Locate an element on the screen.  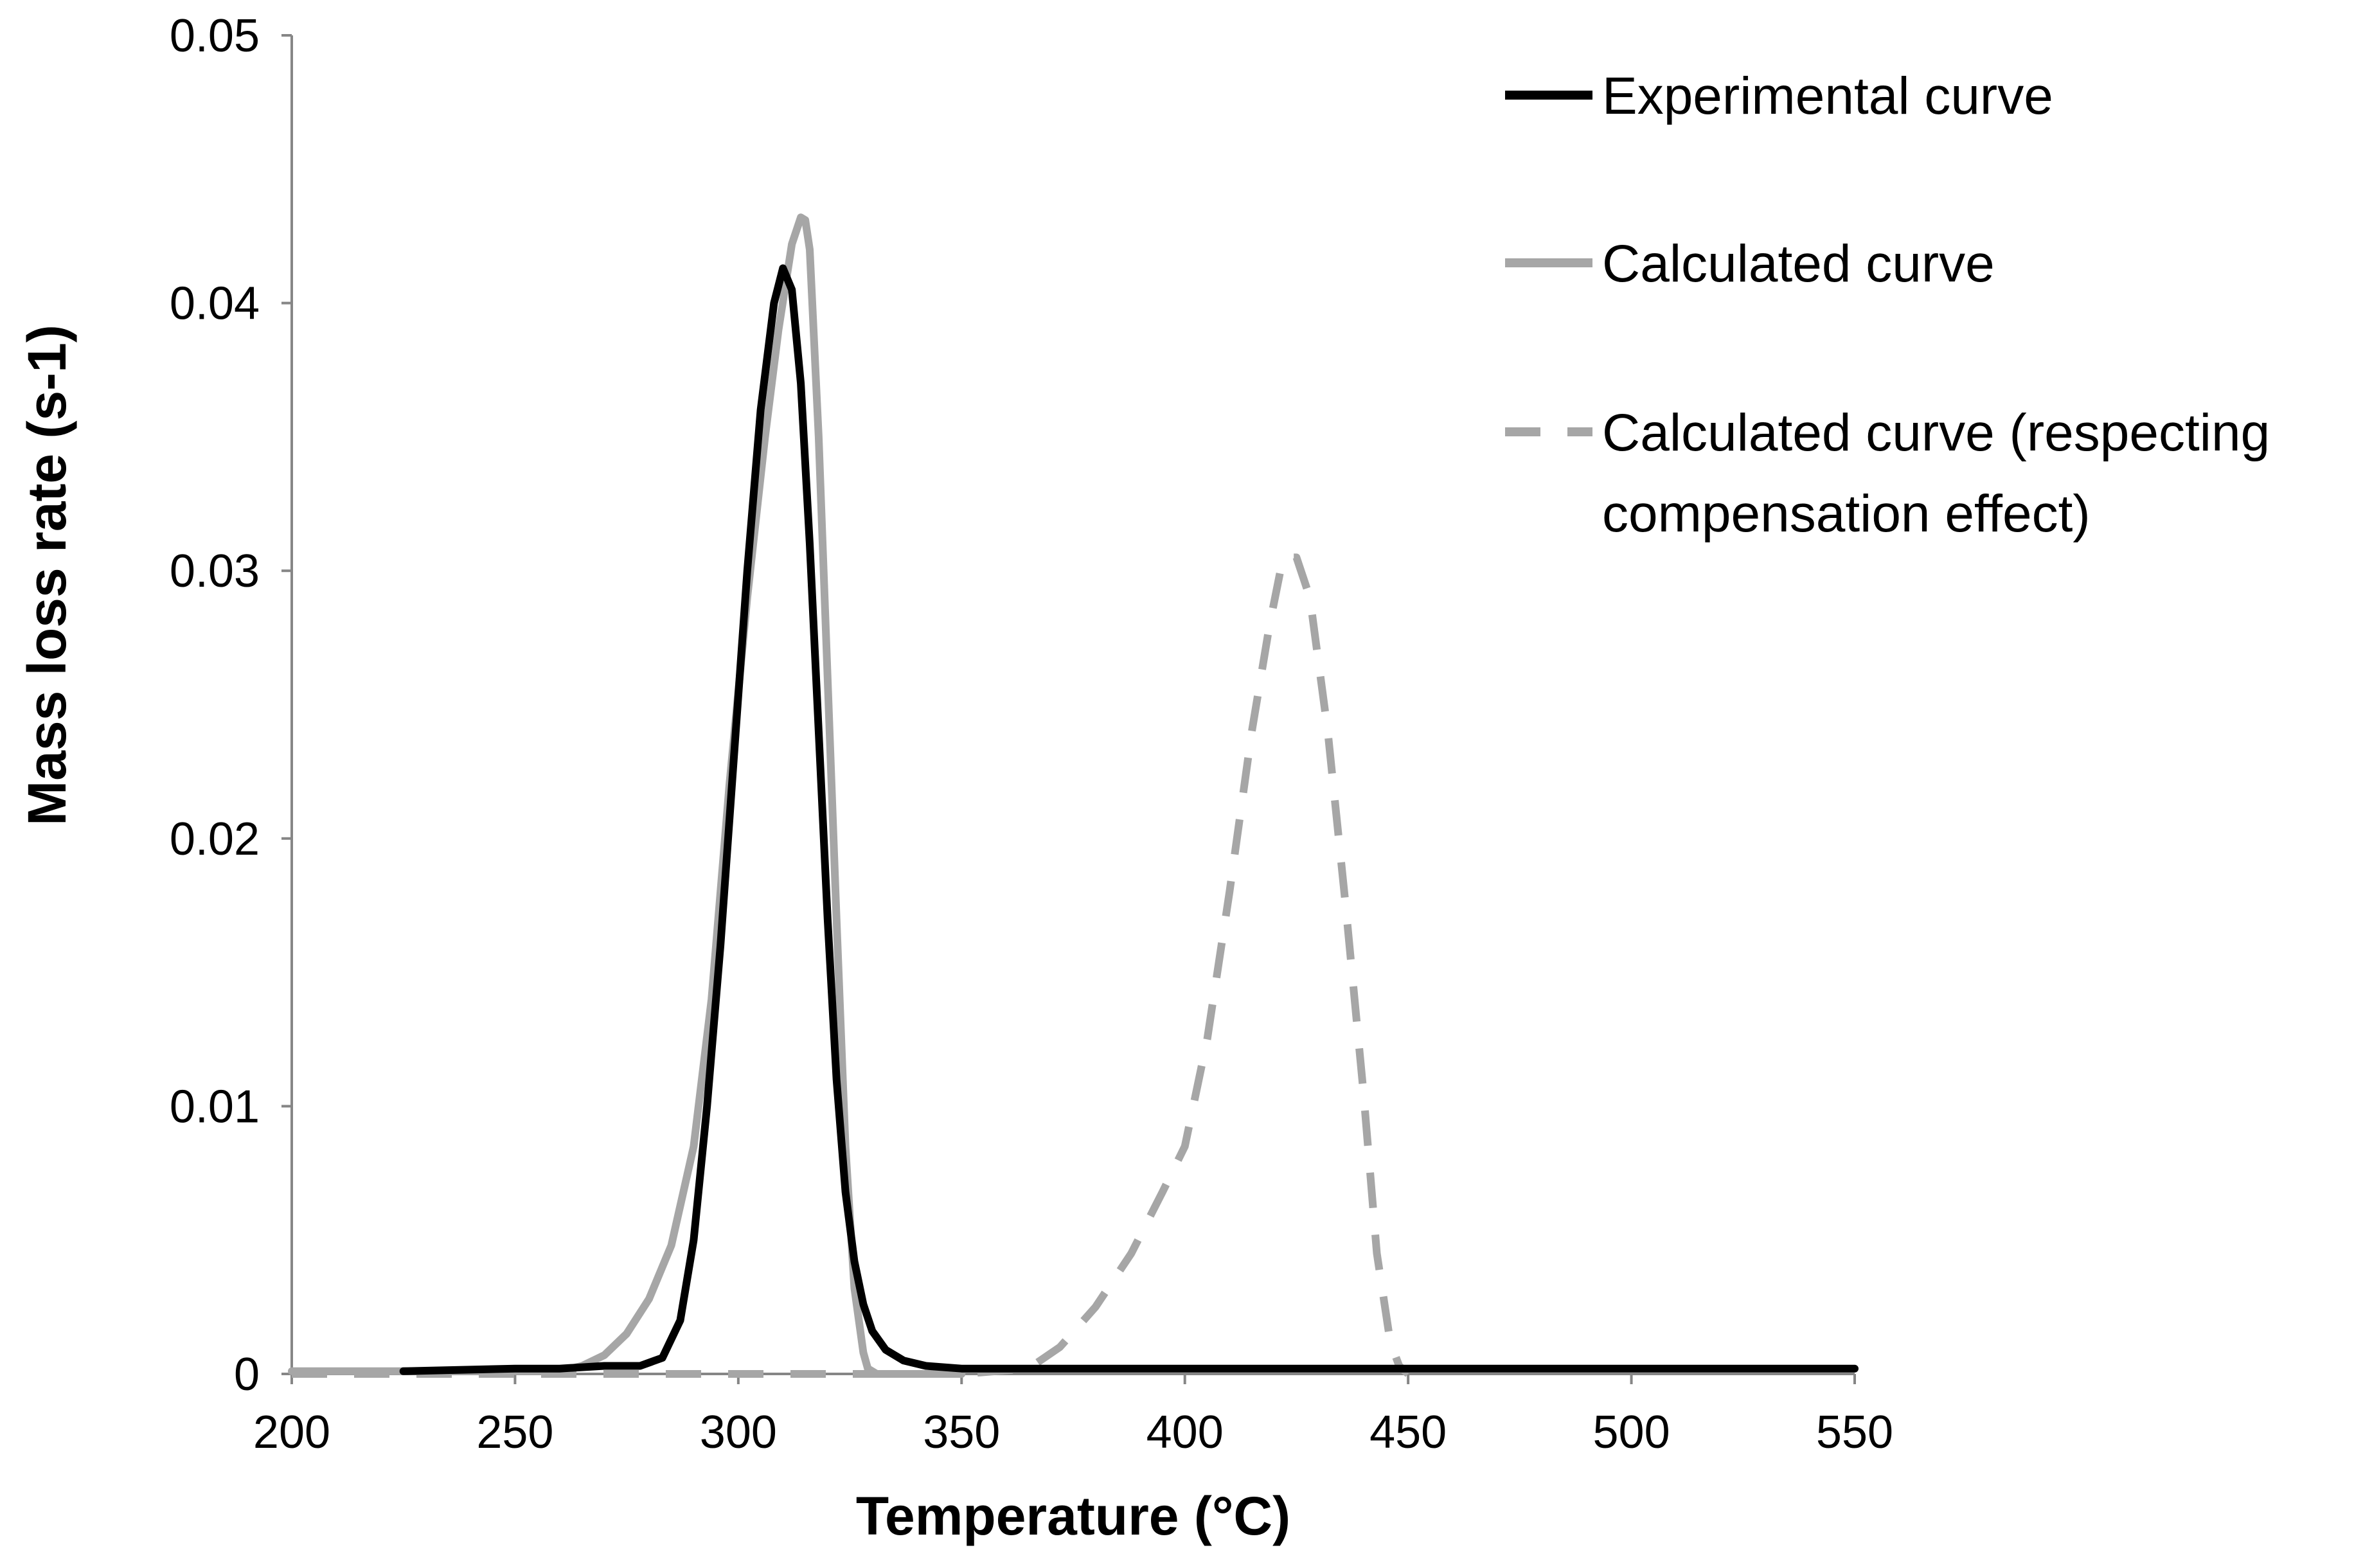
y-tick-label: 0 is located at coordinates (247, 1374).